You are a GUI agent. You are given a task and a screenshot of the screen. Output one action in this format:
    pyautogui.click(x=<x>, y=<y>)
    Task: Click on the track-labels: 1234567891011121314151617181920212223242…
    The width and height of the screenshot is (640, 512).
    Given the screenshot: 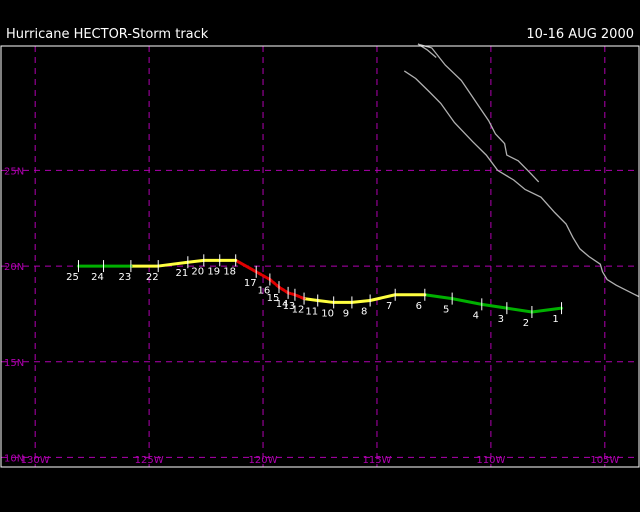 What is the action you would take?
    pyautogui.click(x=312, y=297)
    